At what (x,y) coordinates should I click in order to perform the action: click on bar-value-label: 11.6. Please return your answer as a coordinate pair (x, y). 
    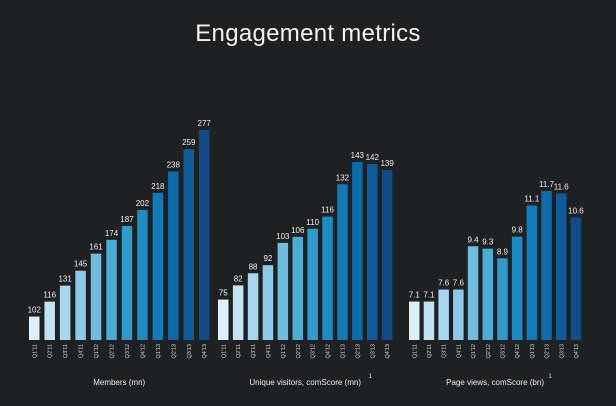
    Looking at the image, I should click on (562, 186).